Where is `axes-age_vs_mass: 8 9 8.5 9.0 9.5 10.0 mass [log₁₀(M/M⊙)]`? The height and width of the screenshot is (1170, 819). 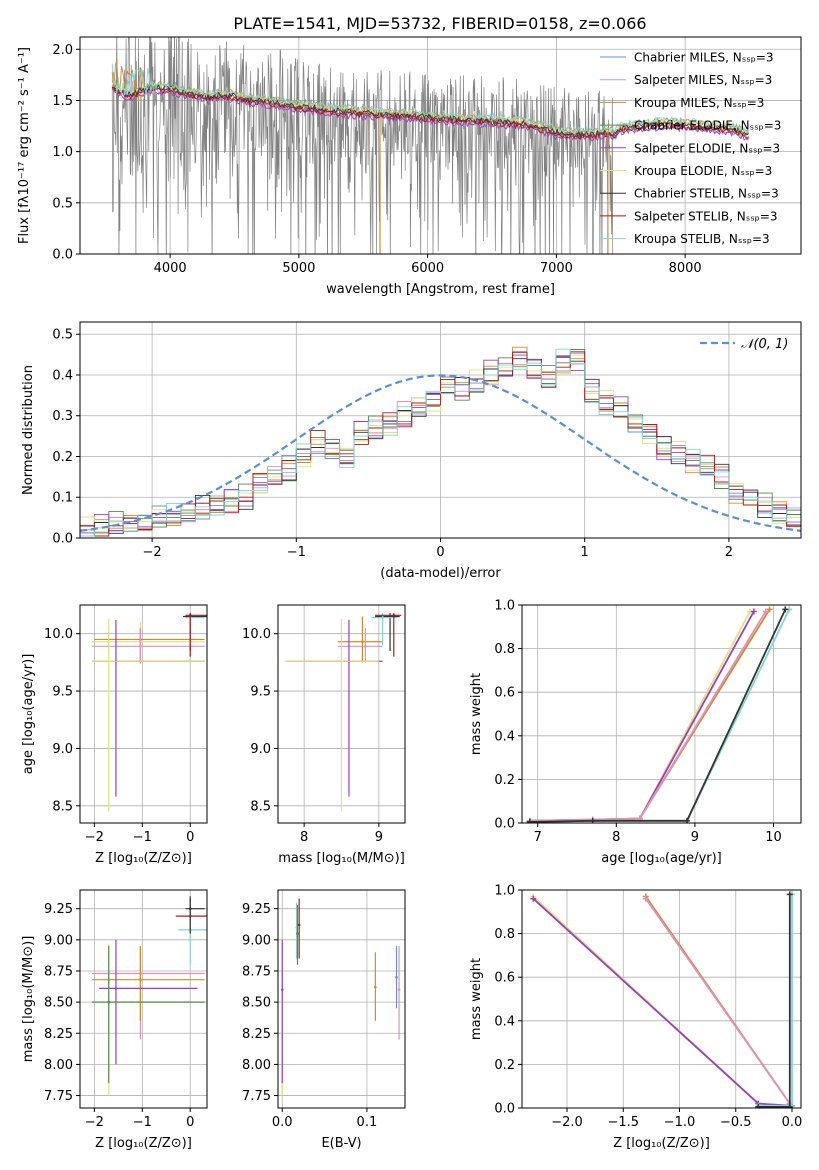
axes-age_vs_mass: 8 9 8.5 9.0 9.5 10.0 mass [log₁₀(M/M⊙)] is located at coordinates (324, 735).